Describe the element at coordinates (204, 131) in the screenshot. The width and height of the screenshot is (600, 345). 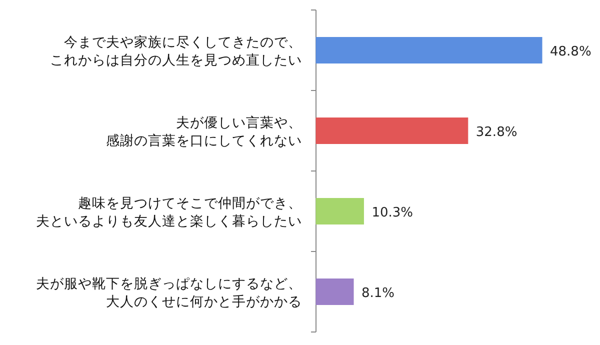
I see `y-tick-label: 夫が優しい言葉や、感謝の言葉を口にしてくれない` at that location.